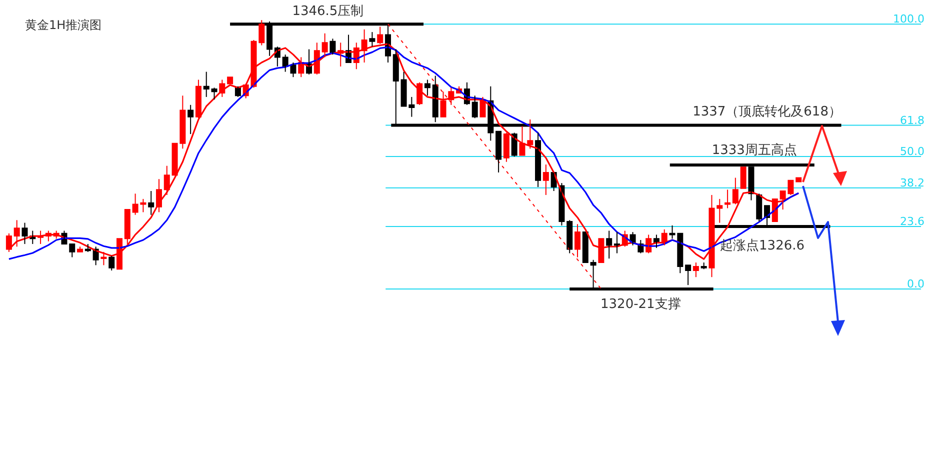 The width and height of the screenshot is (926, 462). I want to click on y-tick-label: 38.2, so click(912, 183).